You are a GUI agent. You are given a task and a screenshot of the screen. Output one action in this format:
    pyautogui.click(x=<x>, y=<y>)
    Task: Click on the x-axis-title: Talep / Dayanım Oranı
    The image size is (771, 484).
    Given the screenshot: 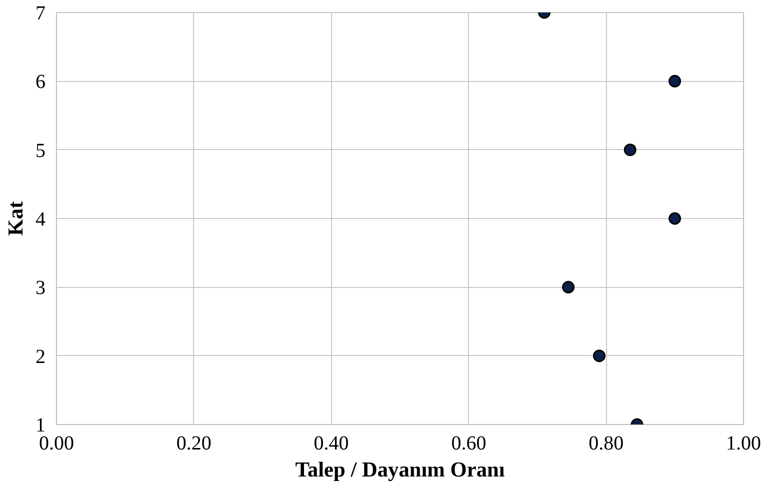 What is the action you would take?
    pyautogui.click(x=400, y=470)
    